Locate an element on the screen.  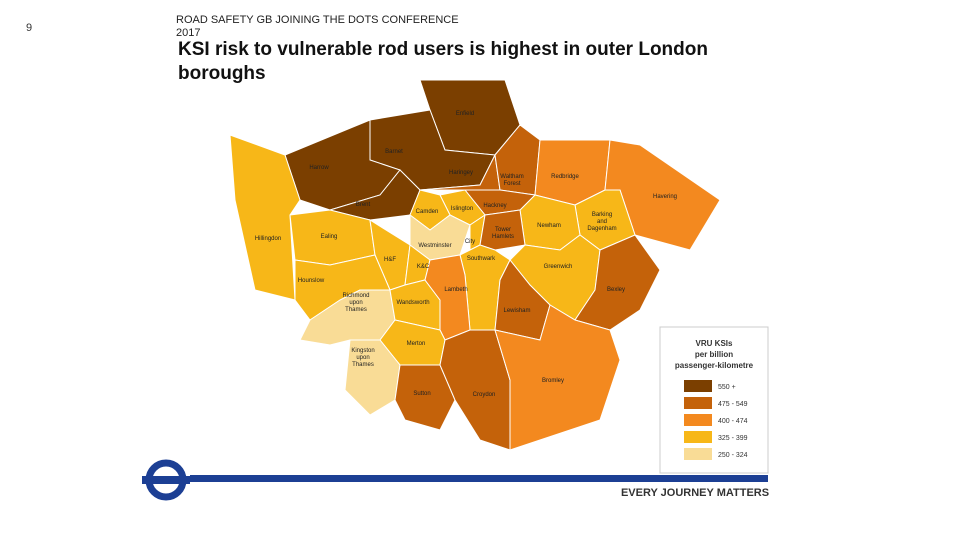
borough-label: Kingston upon Thames is located at coordinates (362, 358).